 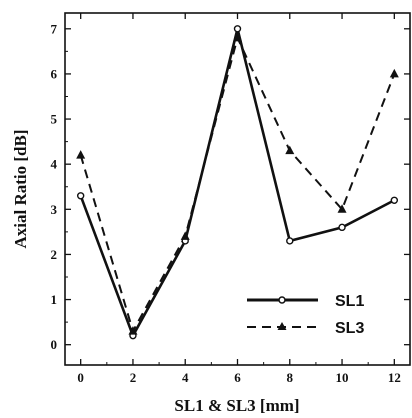 What do you see at coordinates (349, 301) in the screenshot?
I see `legend-label-sl1: SL1` at bounding box center [349, 301].